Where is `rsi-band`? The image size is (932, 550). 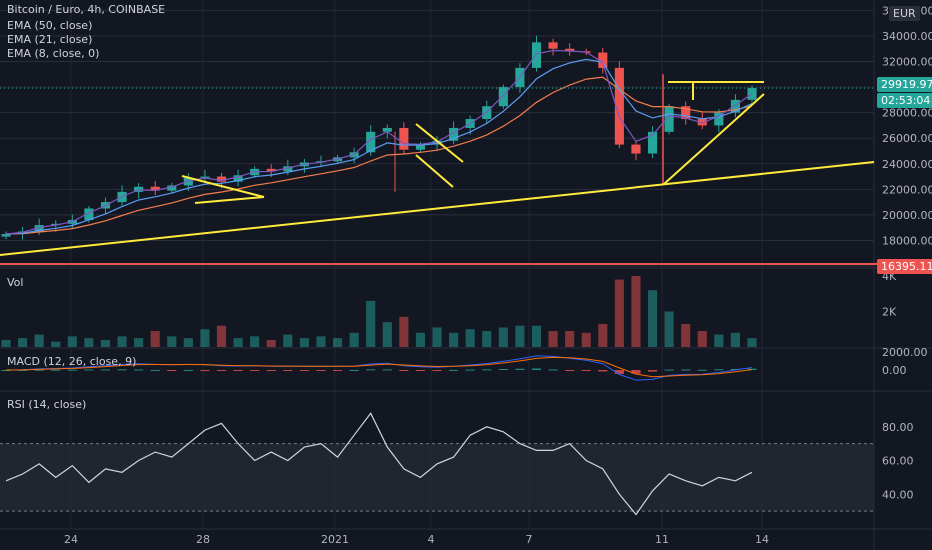
rsi-band is located at coordinates (437, 477).